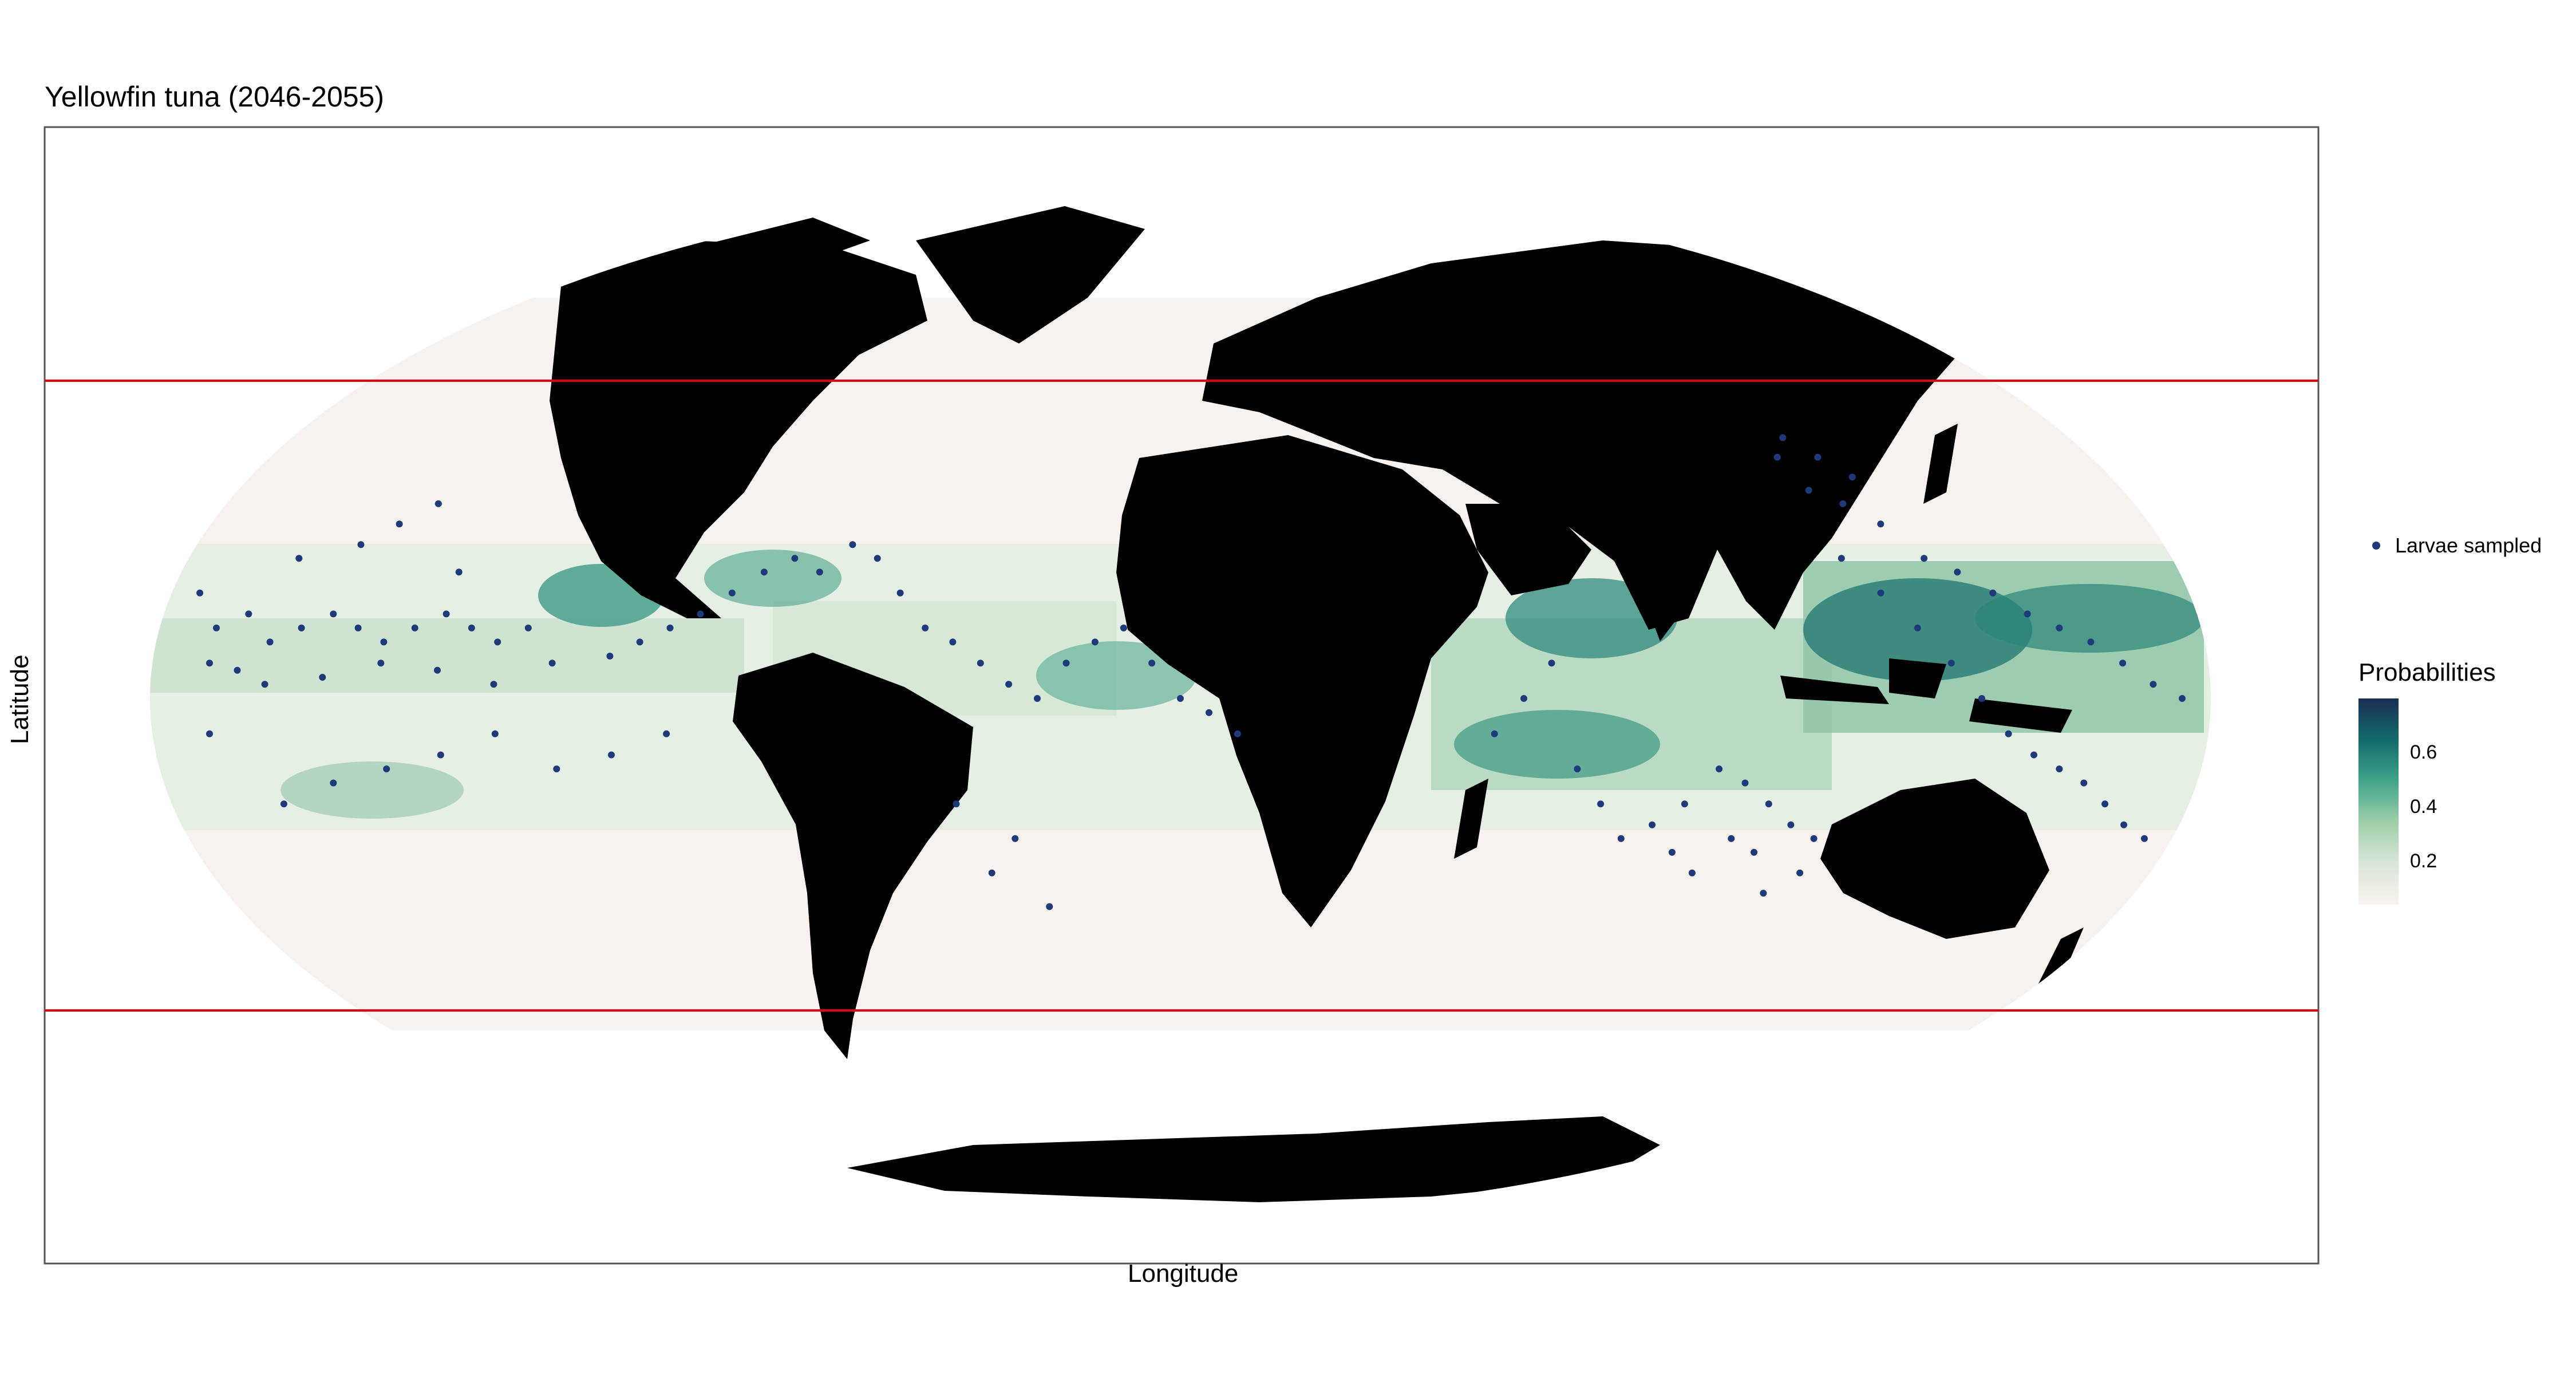 This screenshot has height=1374, width=2576. What do you see at coordinates (772, 578) in the screenshot?
I see `high-prob-patch-caribbean` at bounding box center [772, 578].